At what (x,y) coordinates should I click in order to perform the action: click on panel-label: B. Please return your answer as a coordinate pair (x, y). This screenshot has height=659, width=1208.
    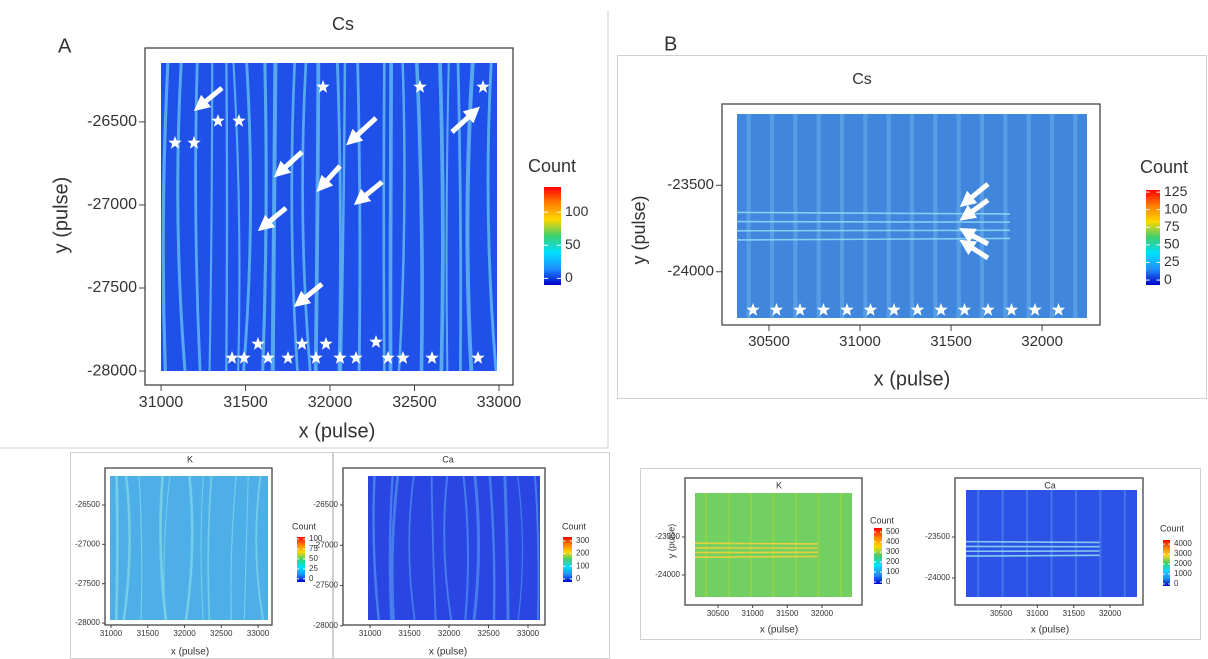
    Looking at the image, I should click on (670, 44).